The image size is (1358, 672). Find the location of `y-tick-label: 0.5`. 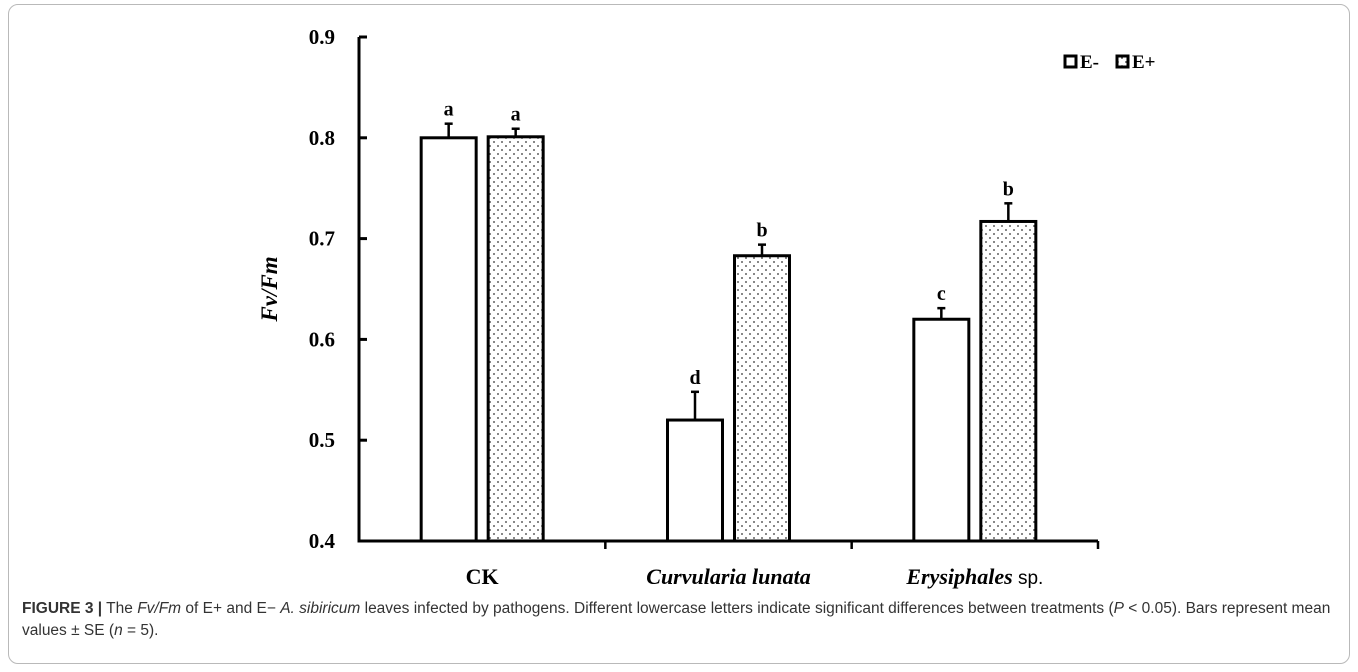

y-tick-label: 0.5 is located at coordinates (322, 440).